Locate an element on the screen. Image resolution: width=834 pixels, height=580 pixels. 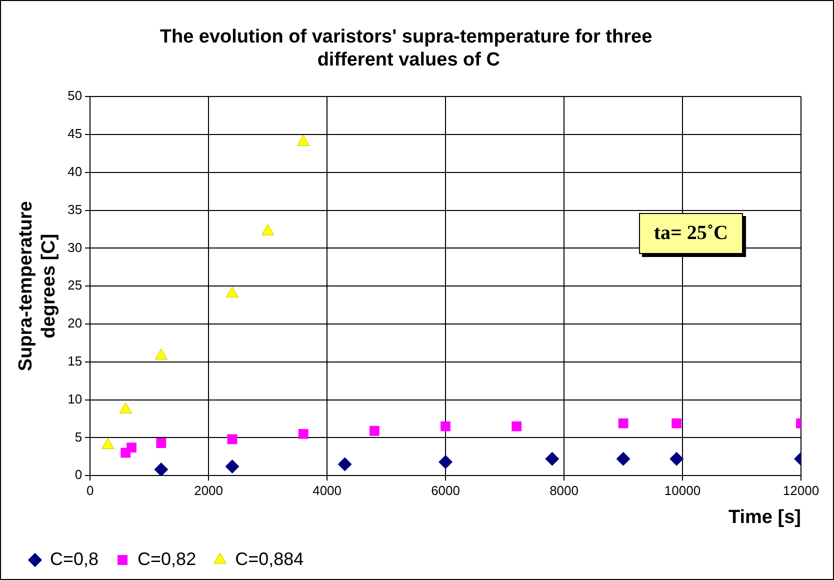
y-tick-label: 30 is located at coordinates (75, 247).